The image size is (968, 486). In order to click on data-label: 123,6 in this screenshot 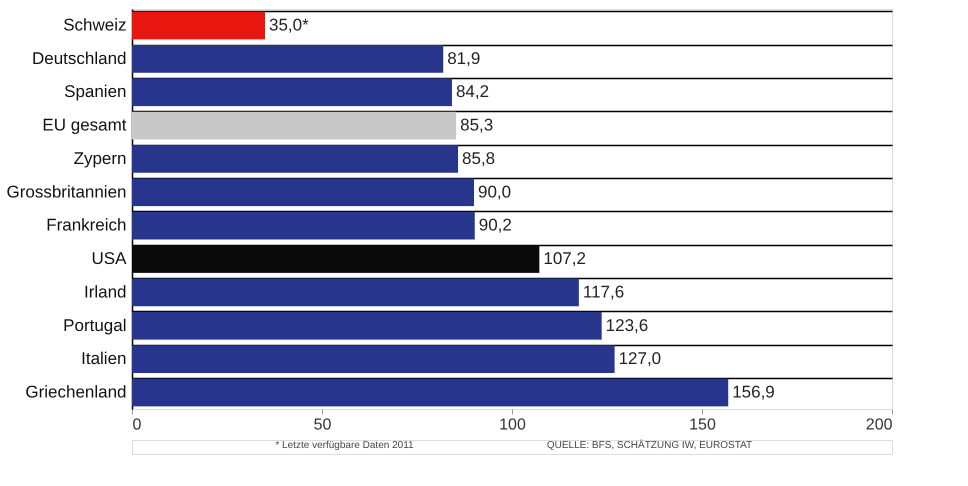, I will do `click(627, 325)`.